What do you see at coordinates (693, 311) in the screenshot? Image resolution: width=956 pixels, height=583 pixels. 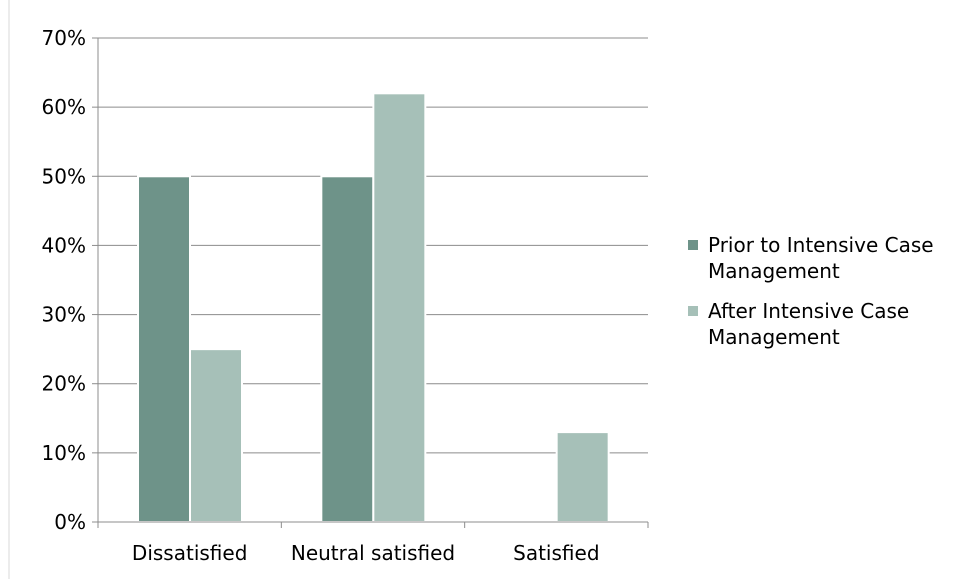 I see `legend-swatch-after` at bounding box center [693, 311].